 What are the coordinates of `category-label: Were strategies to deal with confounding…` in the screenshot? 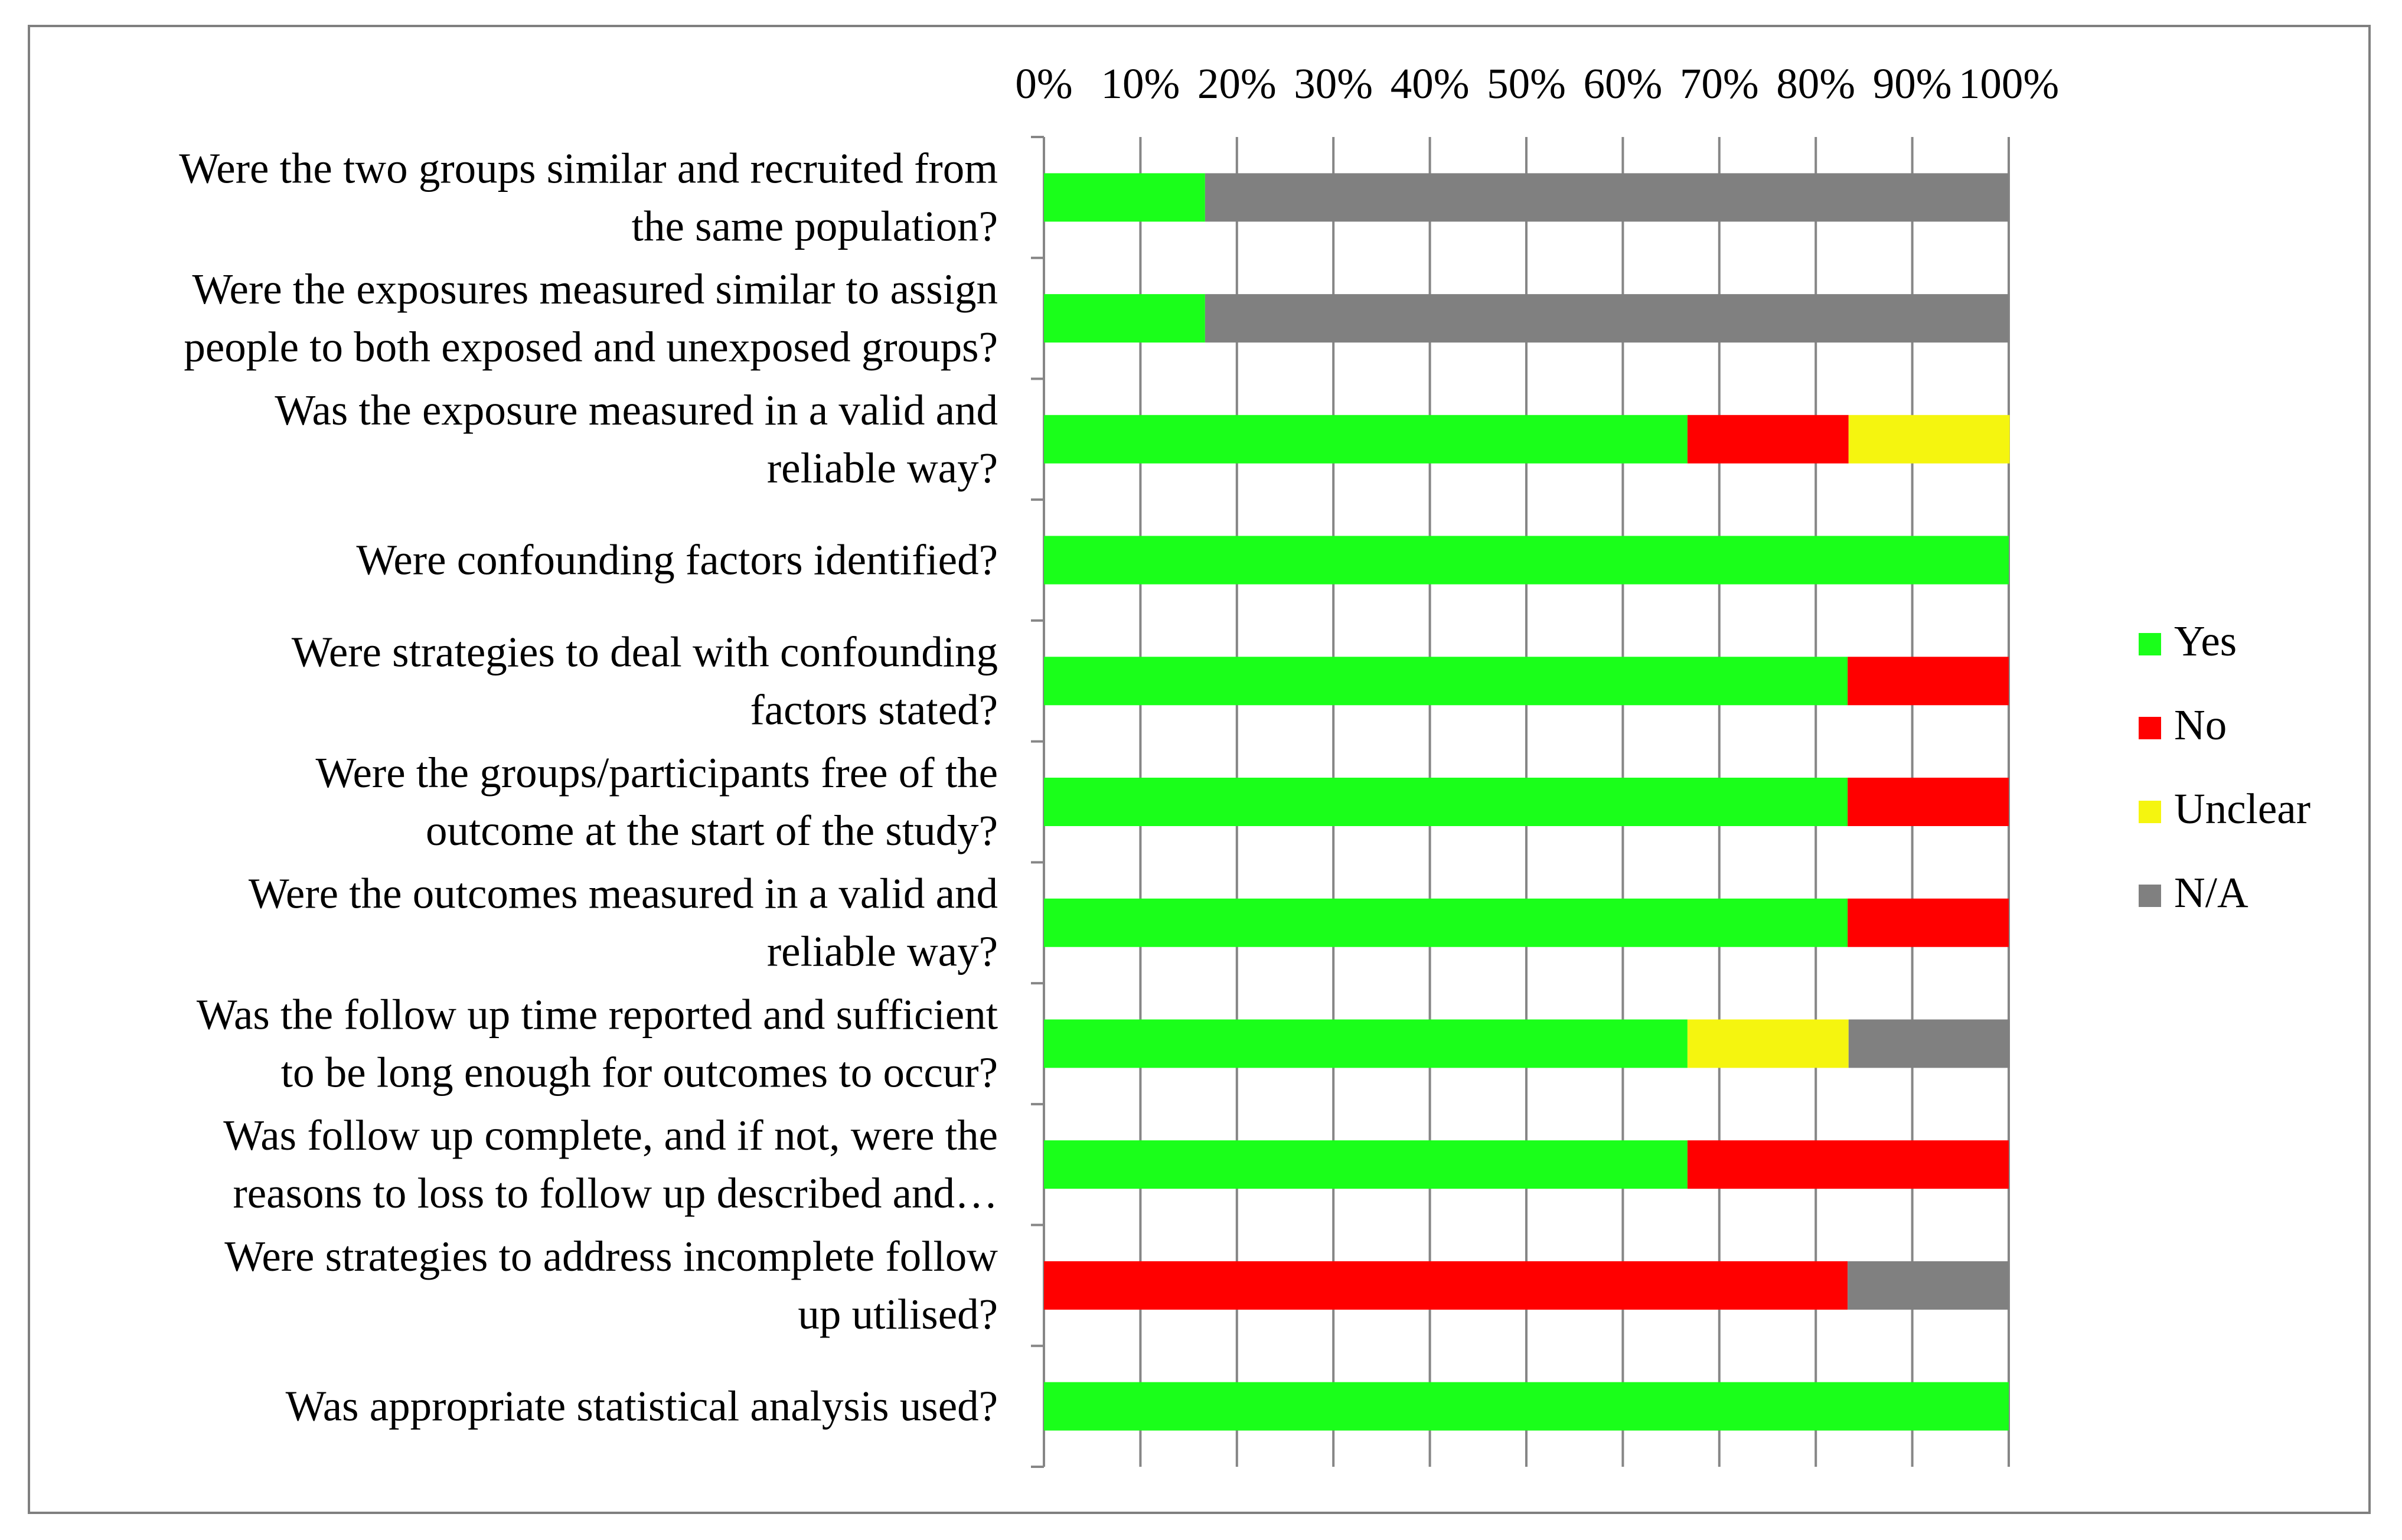 It's located at (645, 680).